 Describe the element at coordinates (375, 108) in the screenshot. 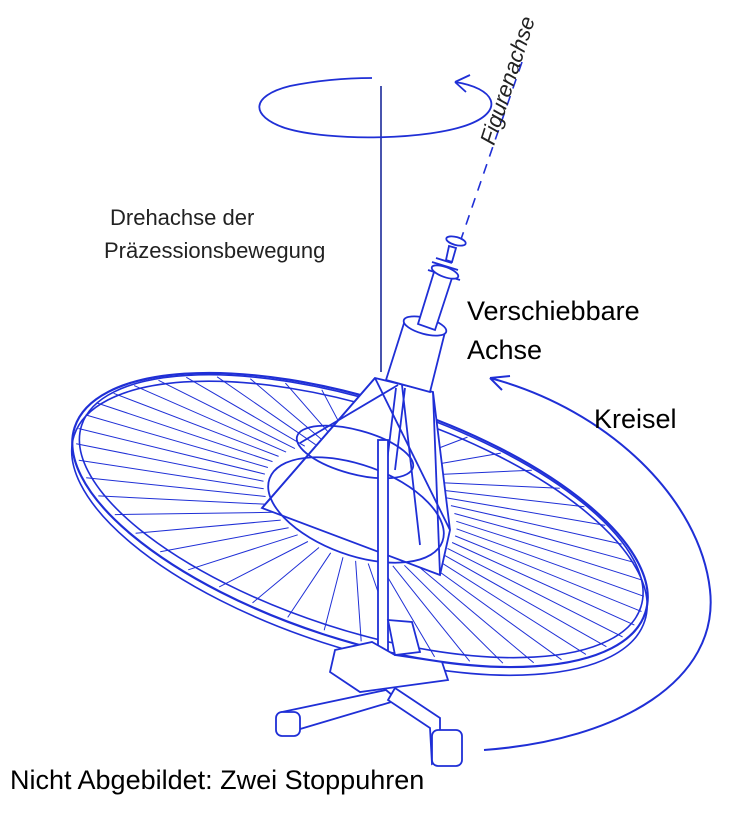

I see `precession-rotation-arrow` at that location.